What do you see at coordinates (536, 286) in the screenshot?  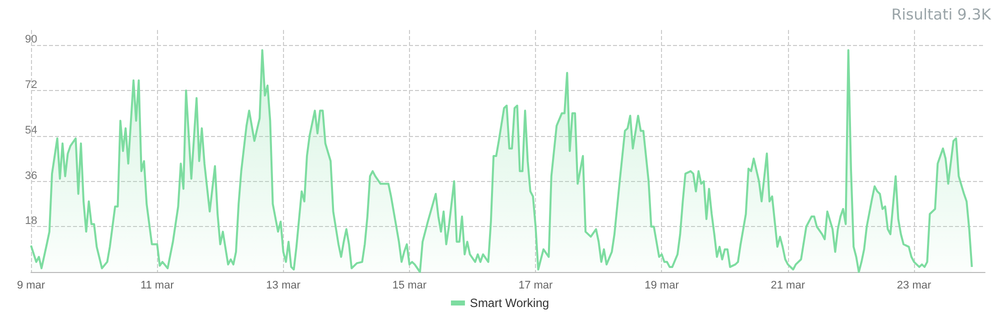 I see `x-tick-label: 17 mar` at bounding box center [536, 286].